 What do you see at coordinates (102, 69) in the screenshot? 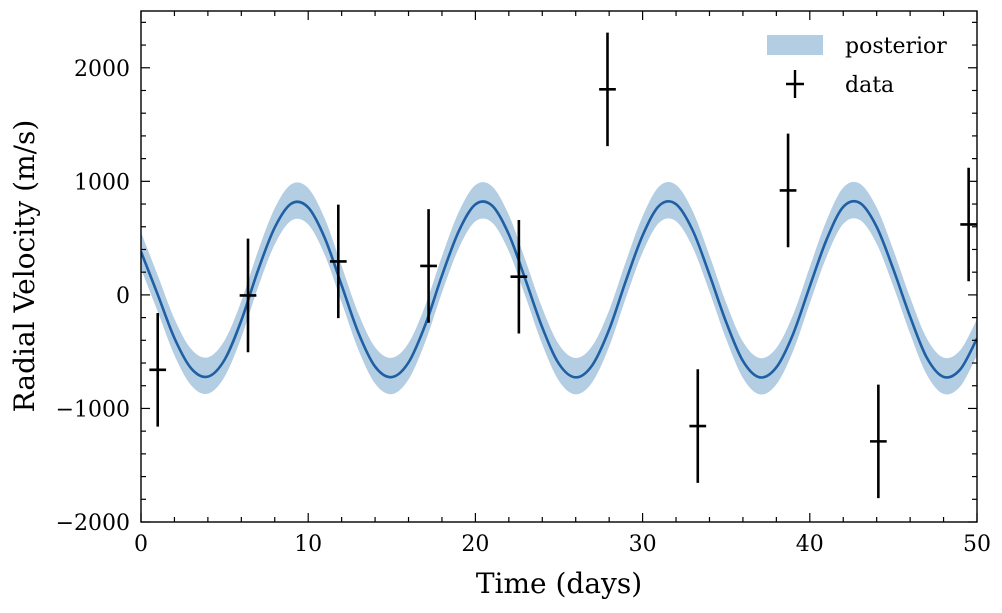
I see `y-tick-label: 2000` at bounding box center [102, 69].